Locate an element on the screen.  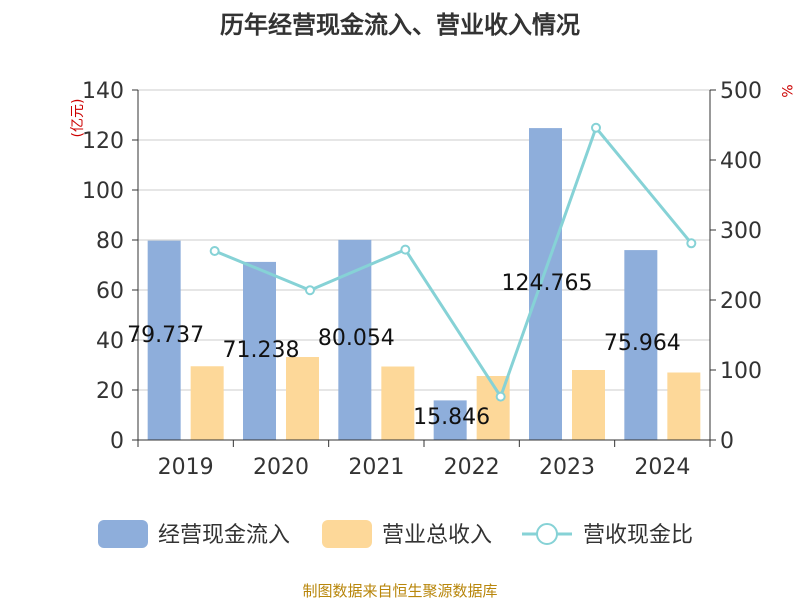
x-tick-label: 2021 is located at coordinates (376, 467).